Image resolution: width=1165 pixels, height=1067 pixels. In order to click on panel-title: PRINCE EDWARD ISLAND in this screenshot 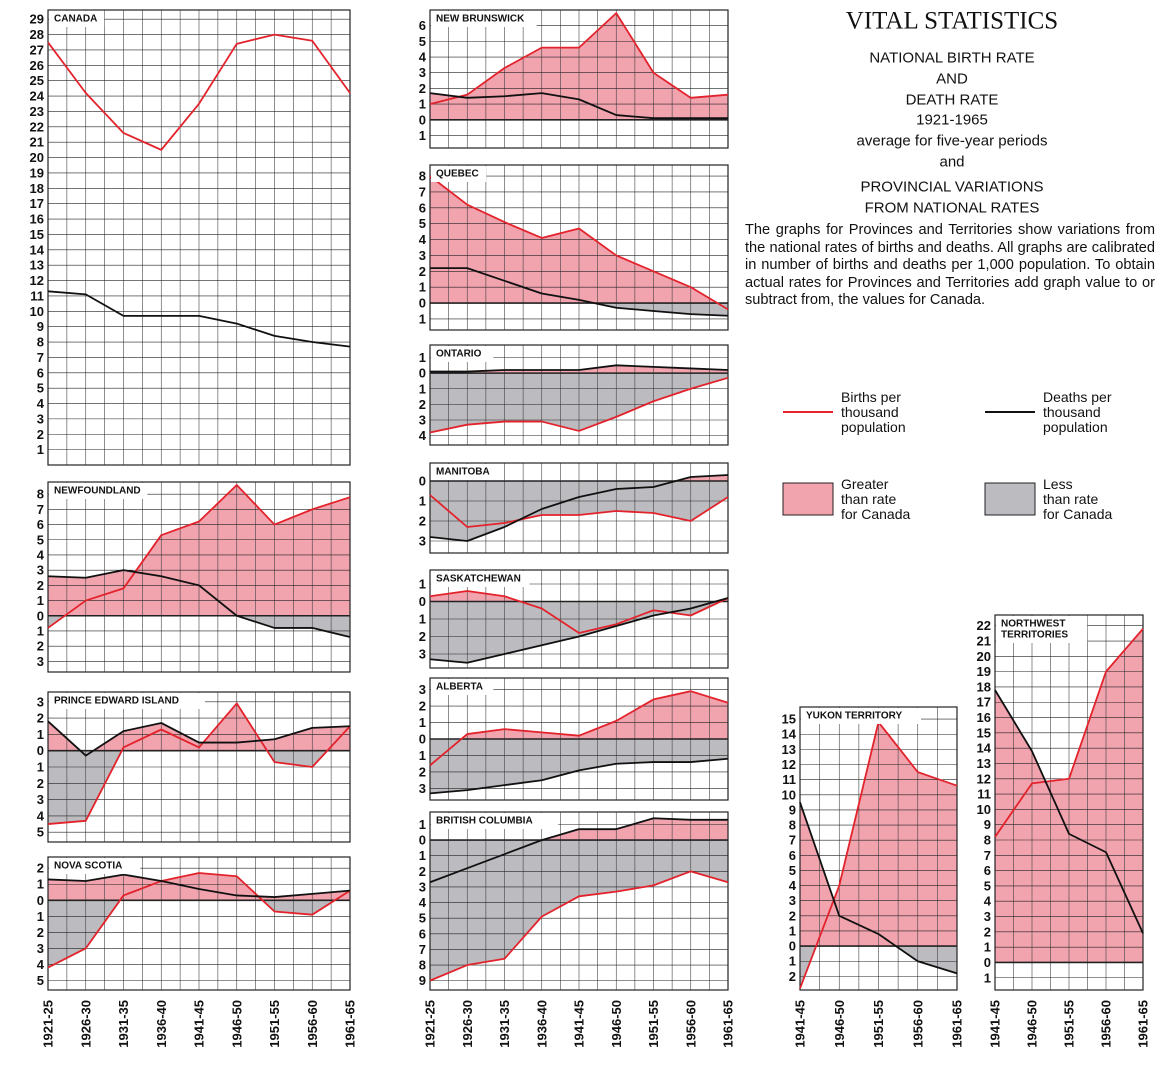, I will do `click(116, 701)`.